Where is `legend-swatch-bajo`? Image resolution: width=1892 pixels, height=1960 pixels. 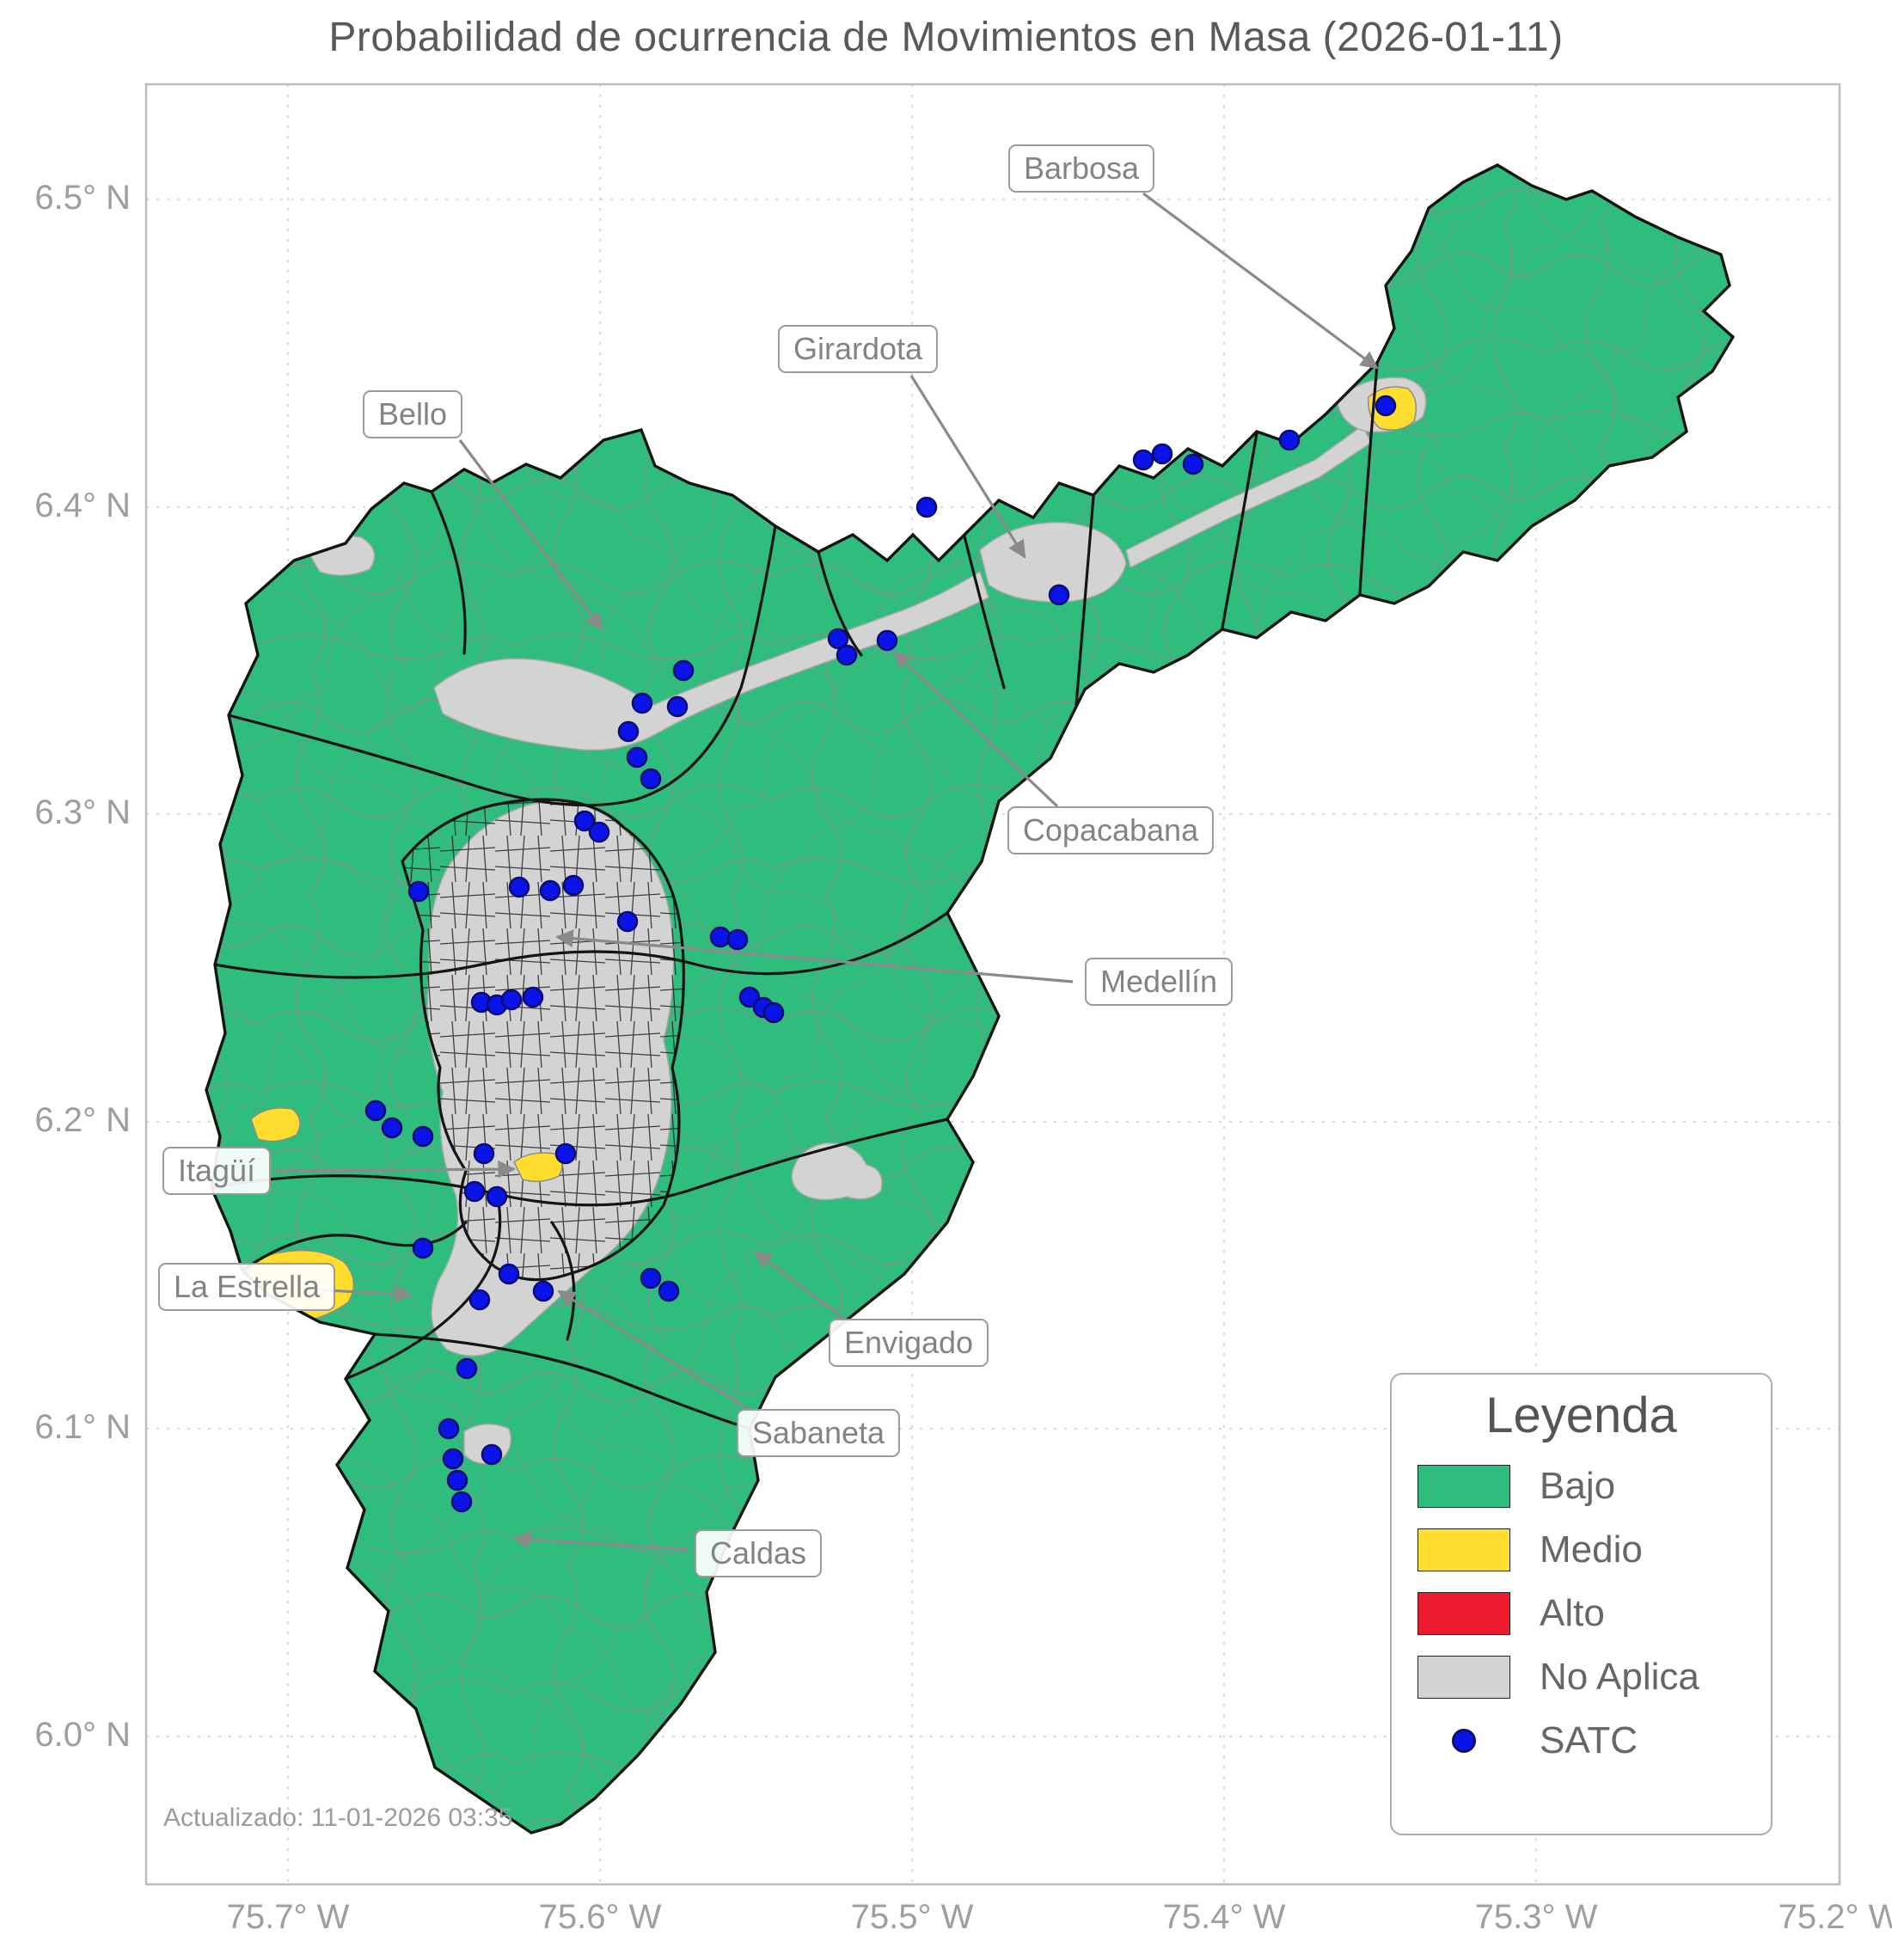 legend-swatch-bajo is located at coordinates (1463, 1486).